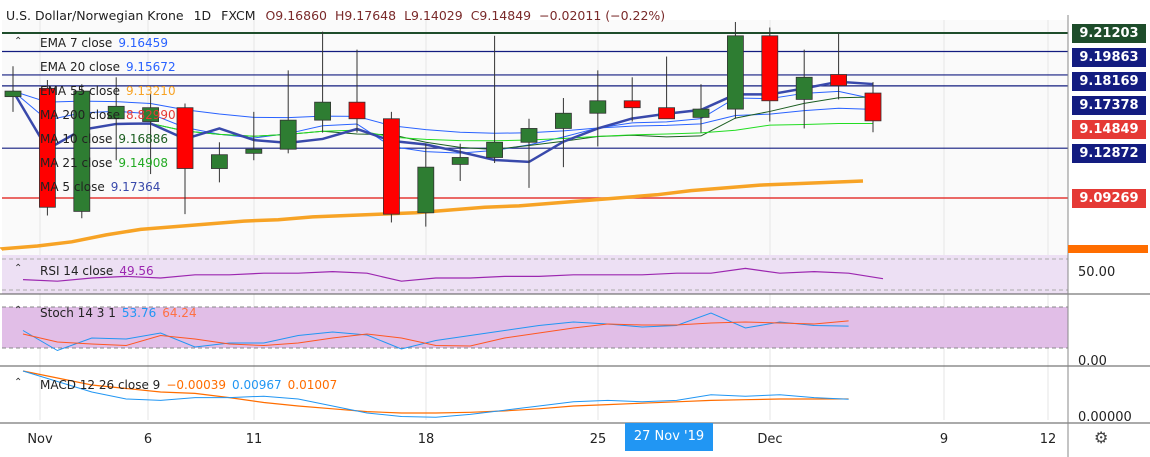 Image resolution: width=1150 pixels, height=457 pixels. Describe the element at coordinates (944, 439) in the screenshot. I see `x-axis-label: 9` at that location.